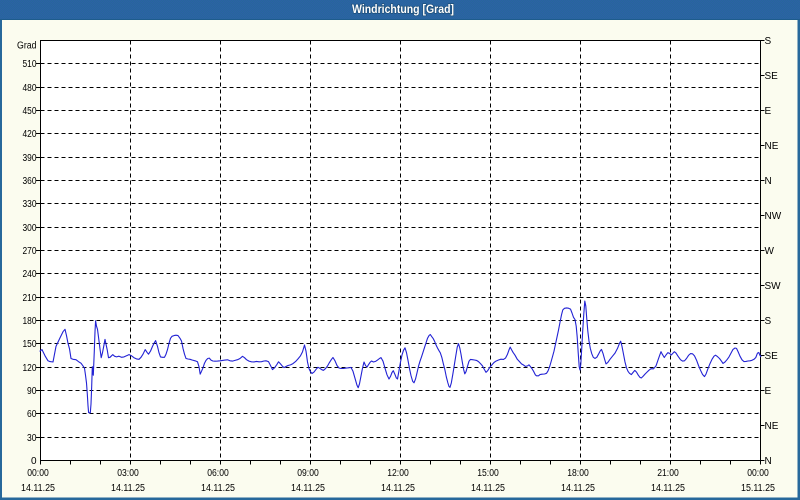 The width and height of the screenshot is (800, 500). Describe the element at coordinates (30, 204) in the screenshot. I see `svg-text: 330` at that location.